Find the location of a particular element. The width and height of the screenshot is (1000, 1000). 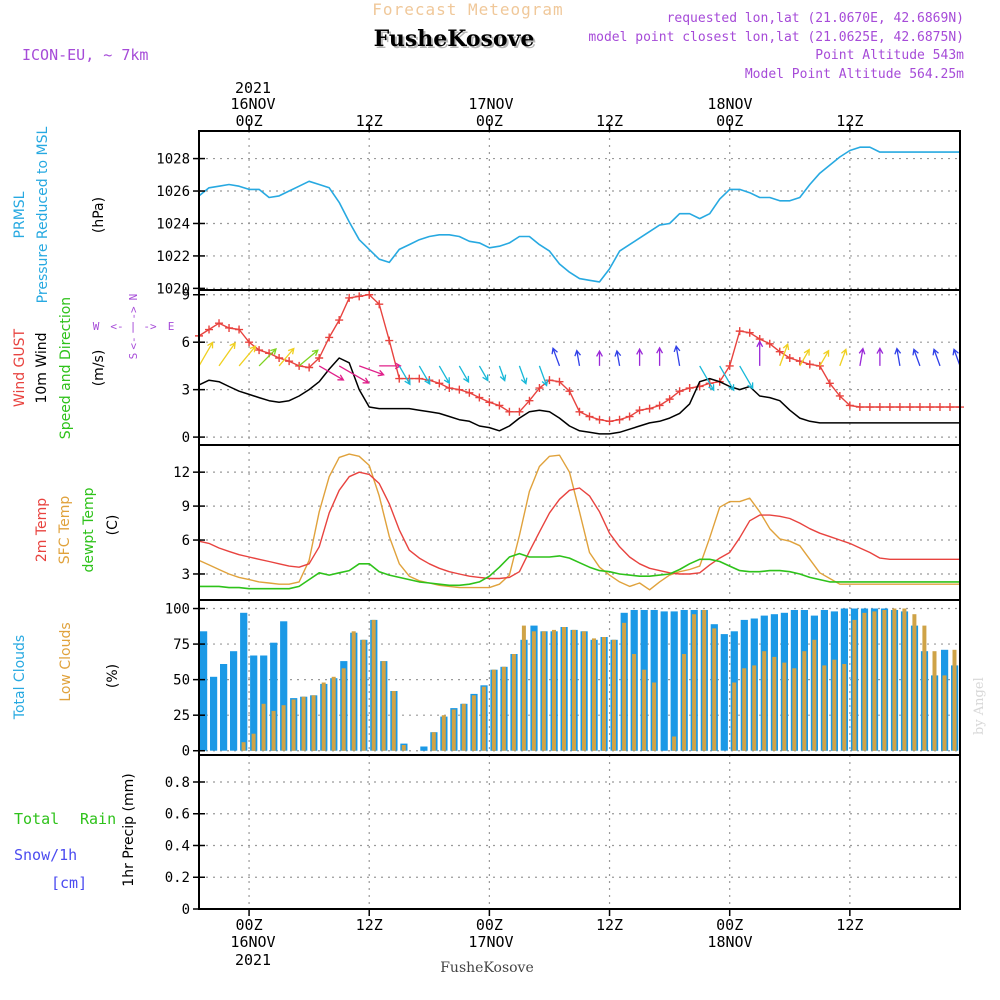

date-label-bottom-1: 16NOV is located at coordinates (252, 942).